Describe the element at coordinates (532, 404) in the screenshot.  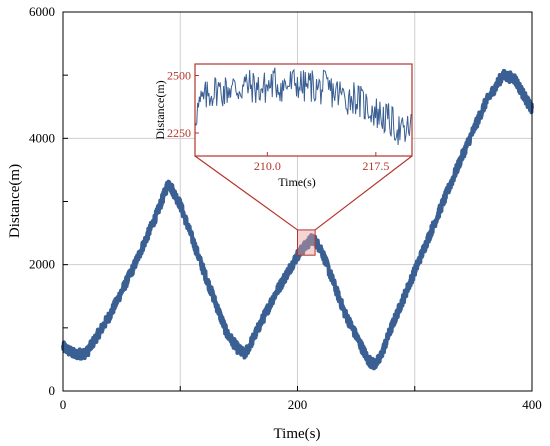
I see `x-tick-label: 400` at that location.